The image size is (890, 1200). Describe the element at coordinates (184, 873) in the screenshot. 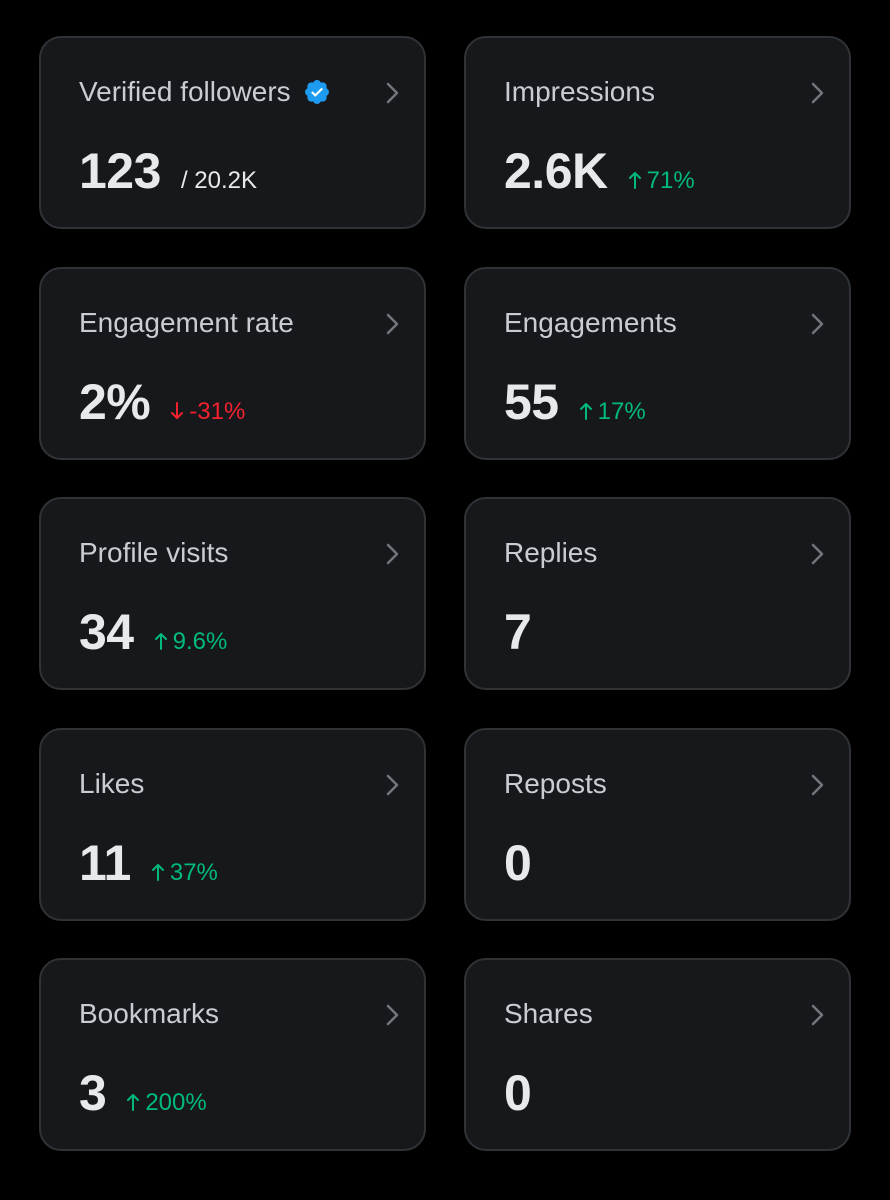

I see `metric-delta: 37%` at that location.